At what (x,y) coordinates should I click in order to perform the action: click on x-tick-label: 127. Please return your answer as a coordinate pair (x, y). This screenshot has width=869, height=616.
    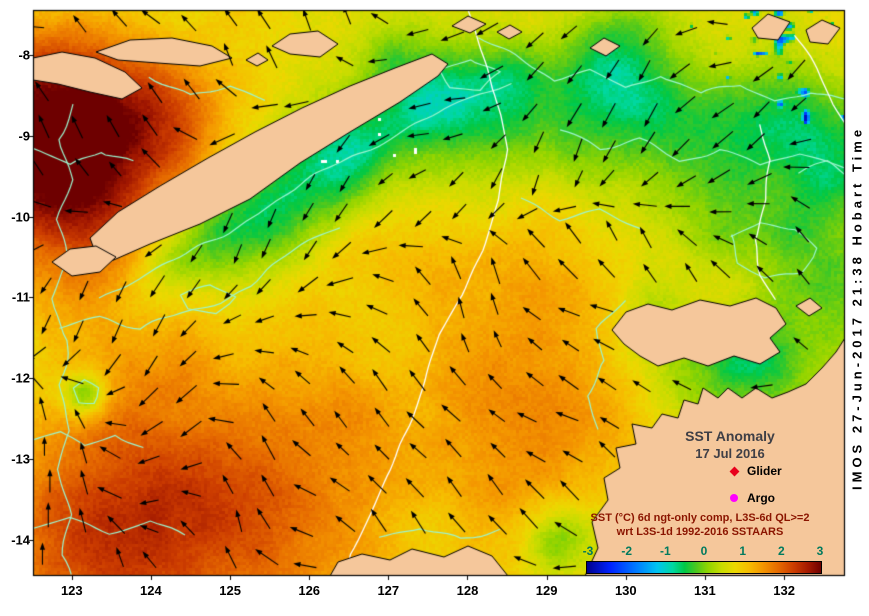
    Looking at the image, I should click on (388, 590).